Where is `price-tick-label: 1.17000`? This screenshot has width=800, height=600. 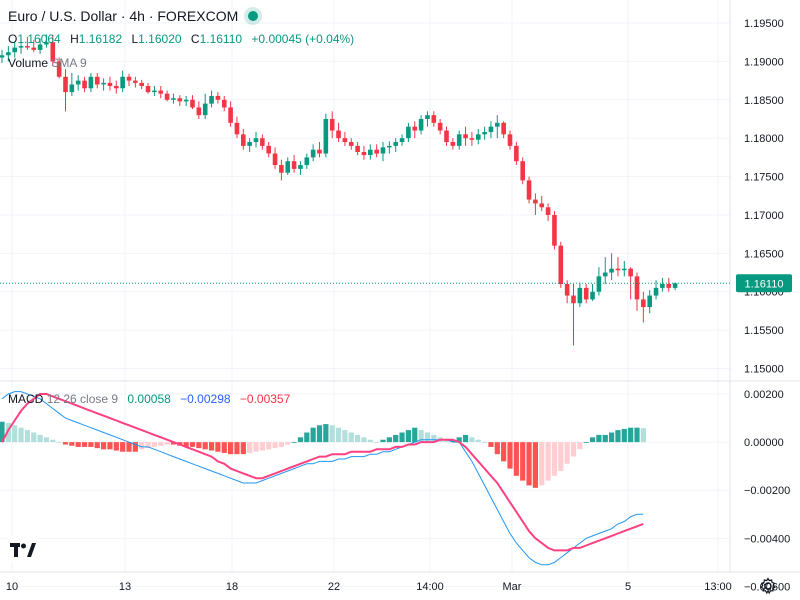
price-tick-label: 1.17000 is located at coordinates (764, 216).